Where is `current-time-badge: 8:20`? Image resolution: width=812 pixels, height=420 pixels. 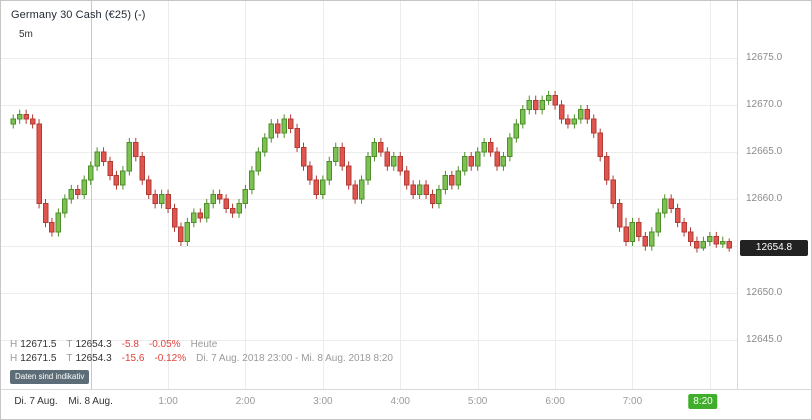 current-time-badge: 8:20 is located at coordinates (703, 401).